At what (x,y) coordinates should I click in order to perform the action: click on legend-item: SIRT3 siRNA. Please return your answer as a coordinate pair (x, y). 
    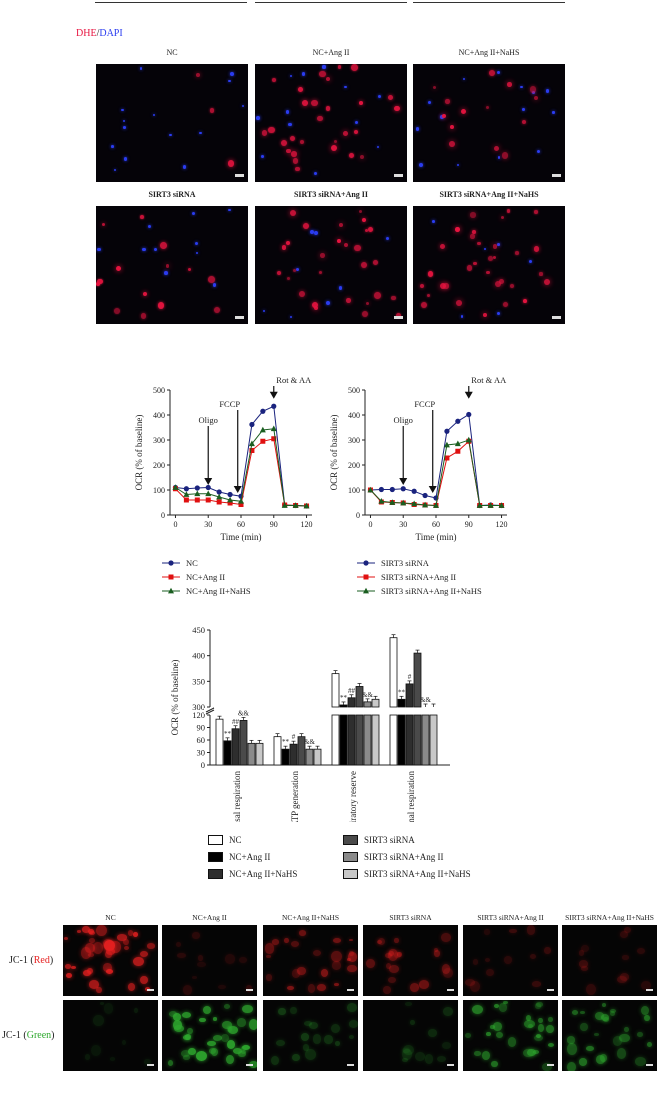
    Looking at the image, I should click on (379, 840).